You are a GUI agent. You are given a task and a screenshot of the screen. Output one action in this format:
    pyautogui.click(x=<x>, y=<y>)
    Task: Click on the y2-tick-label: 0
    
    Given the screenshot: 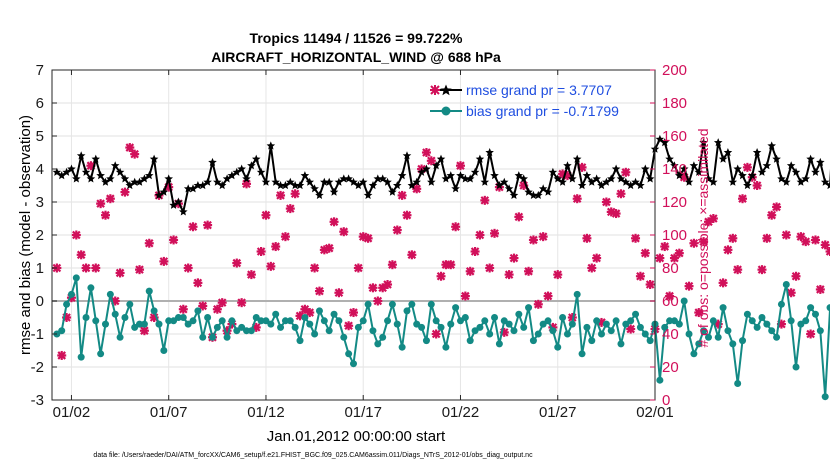 What is the action you would take?
    pyautogui.click(x=666, y=400)
    